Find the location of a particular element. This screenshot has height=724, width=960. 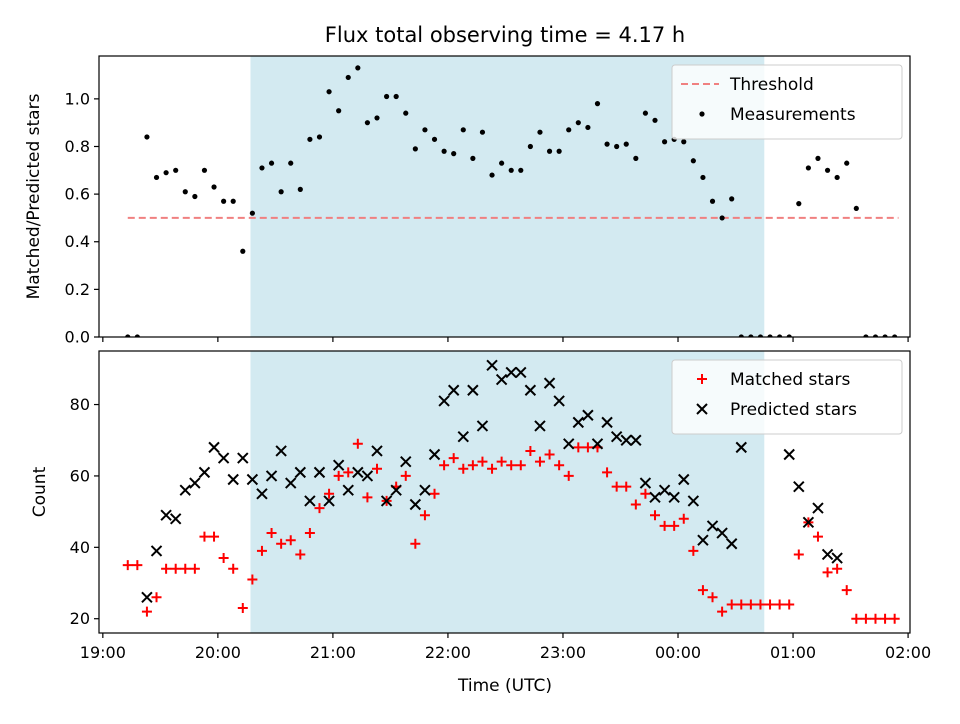

top-y-tick-label: 1.0 is located at coordinates (77, 98).